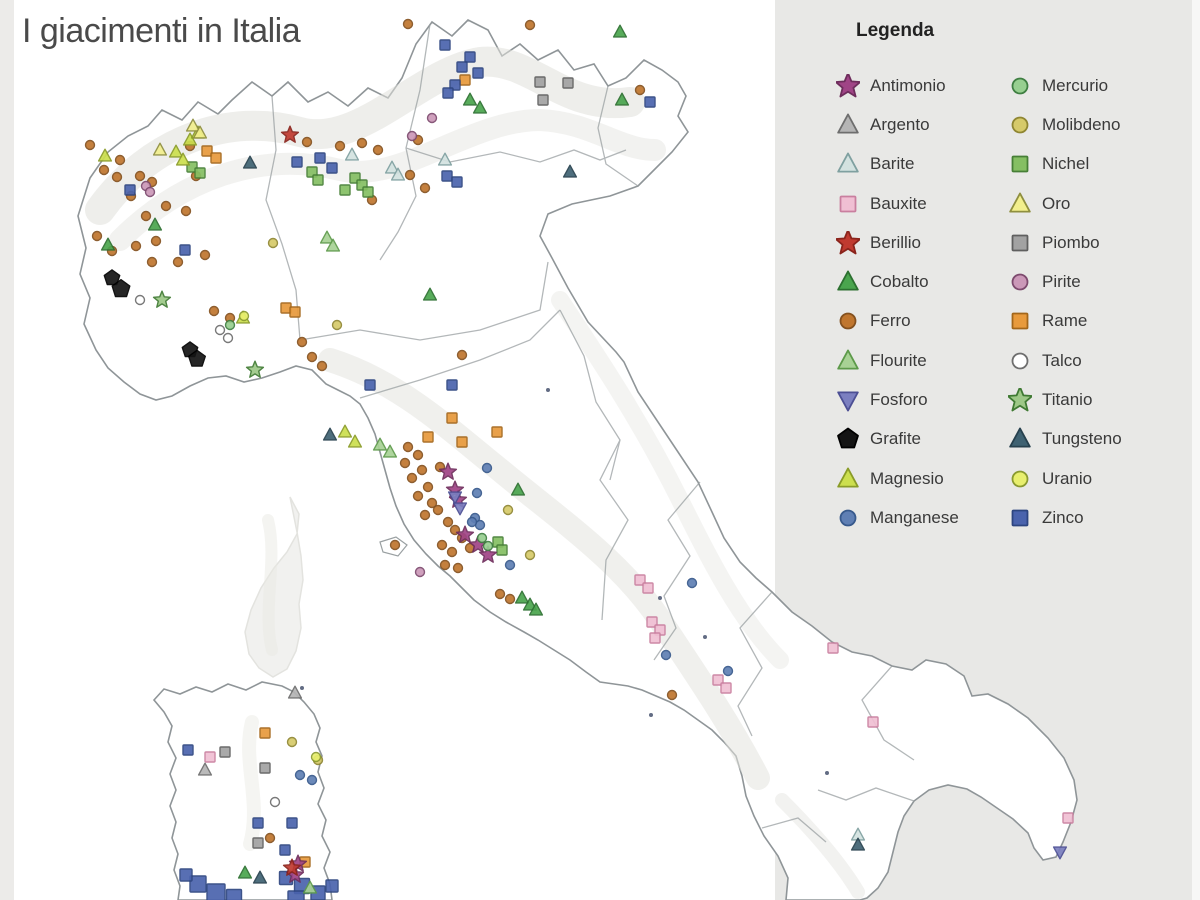 Image resolution: width=1200 pixels, height=900 pixels. I want to click on legend-item-flourite: Flourite, so click(922, 360).